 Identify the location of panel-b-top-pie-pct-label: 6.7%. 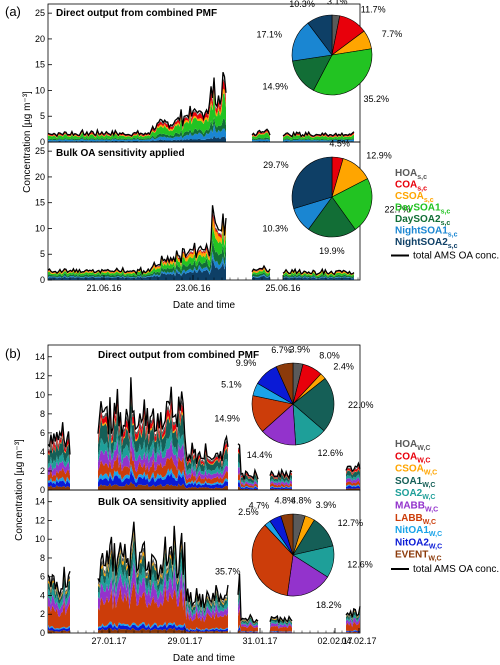
(281, 350).